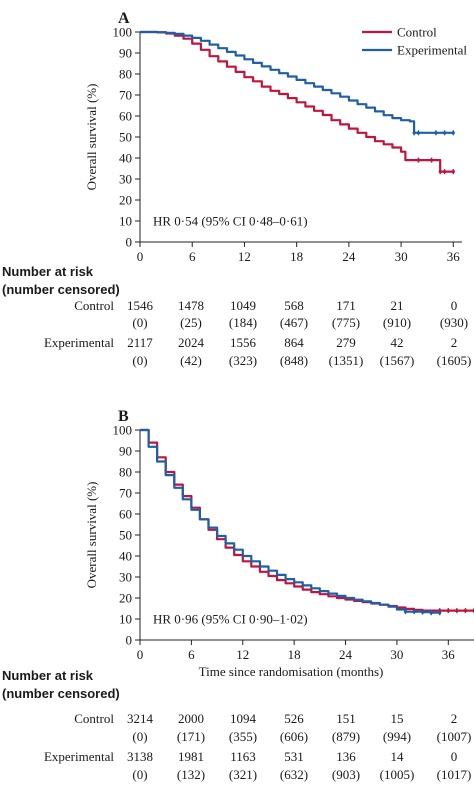 The height and width of the screenshot is (787, 474). Describe the element at coordinates (140, 756) in the screenshot. I see `at-risk-value: 3138` at that location.